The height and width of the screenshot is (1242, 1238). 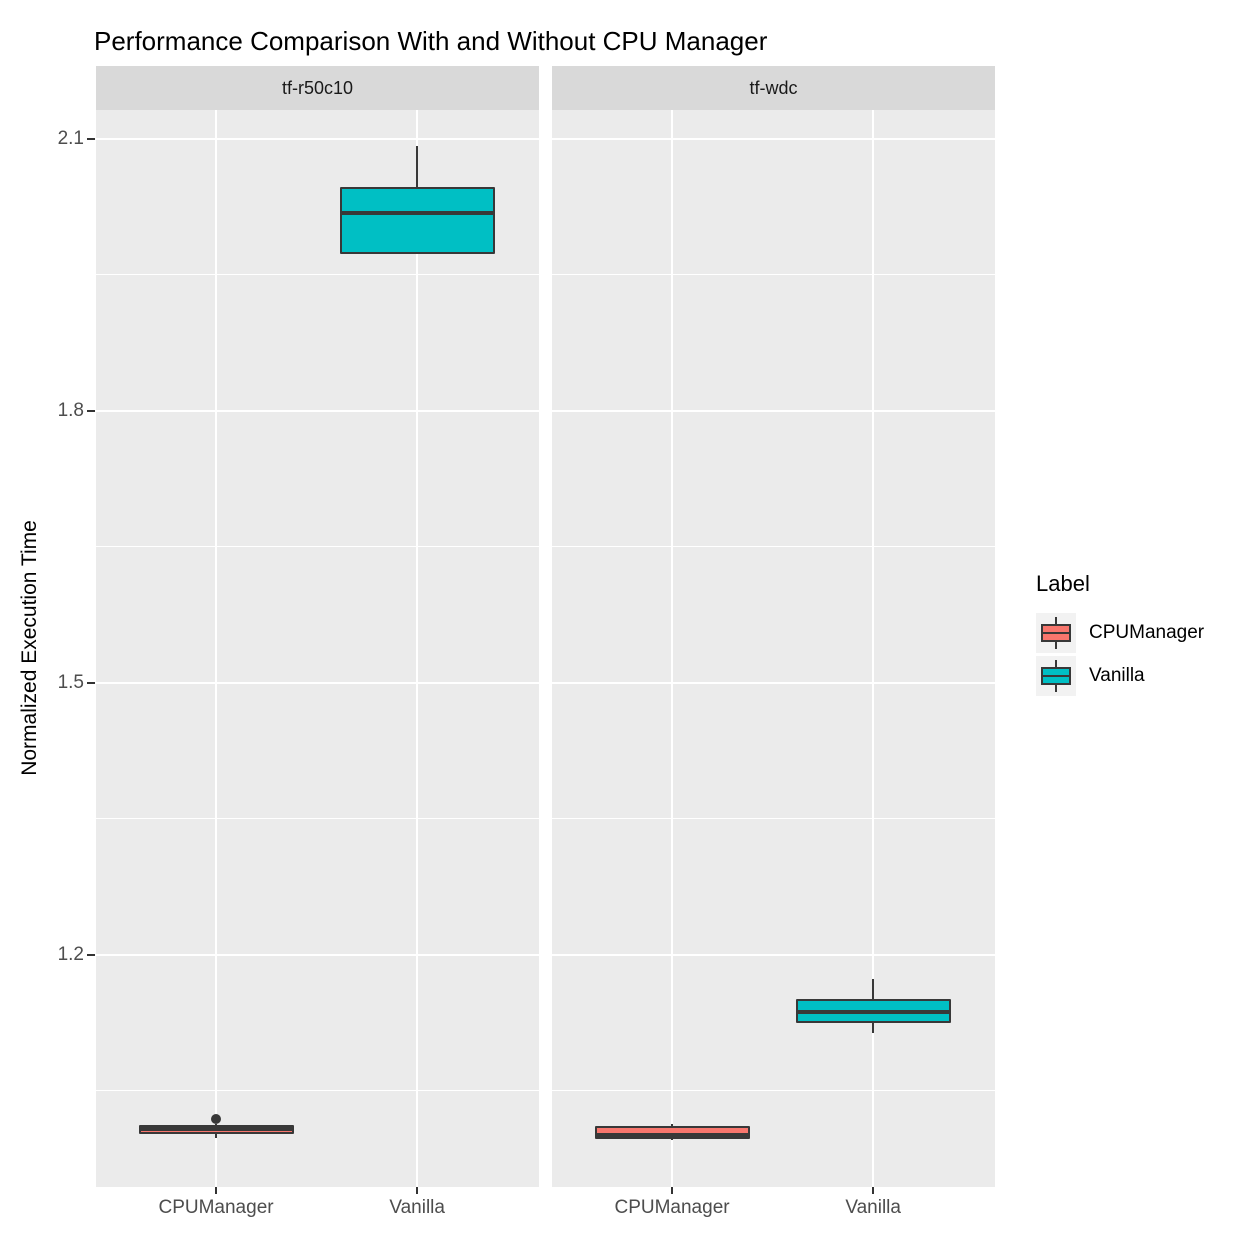 What do you see at coordinates (216, 1129) in the screenshot?
I see `median-tf-r50c10-cpumanager` at bounding box center [216, 1129].